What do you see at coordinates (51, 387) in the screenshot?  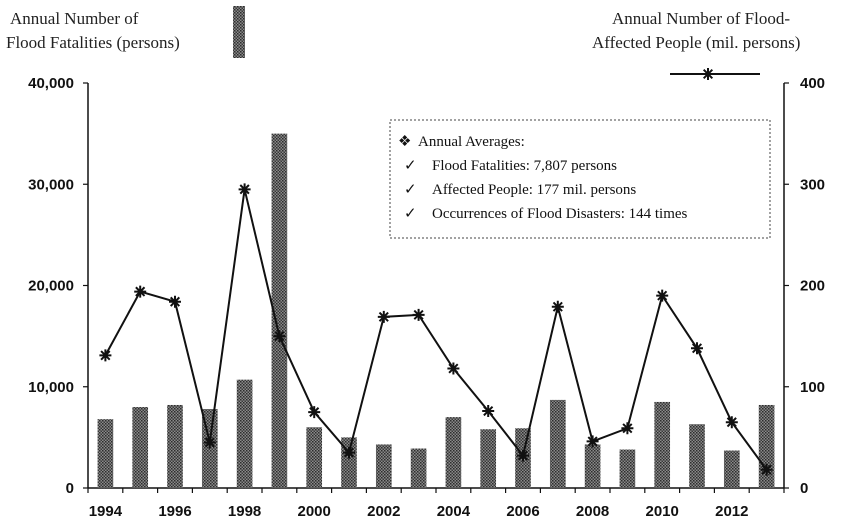 I see `left-tick-label: 10,000` at bounding box center [51, 387].